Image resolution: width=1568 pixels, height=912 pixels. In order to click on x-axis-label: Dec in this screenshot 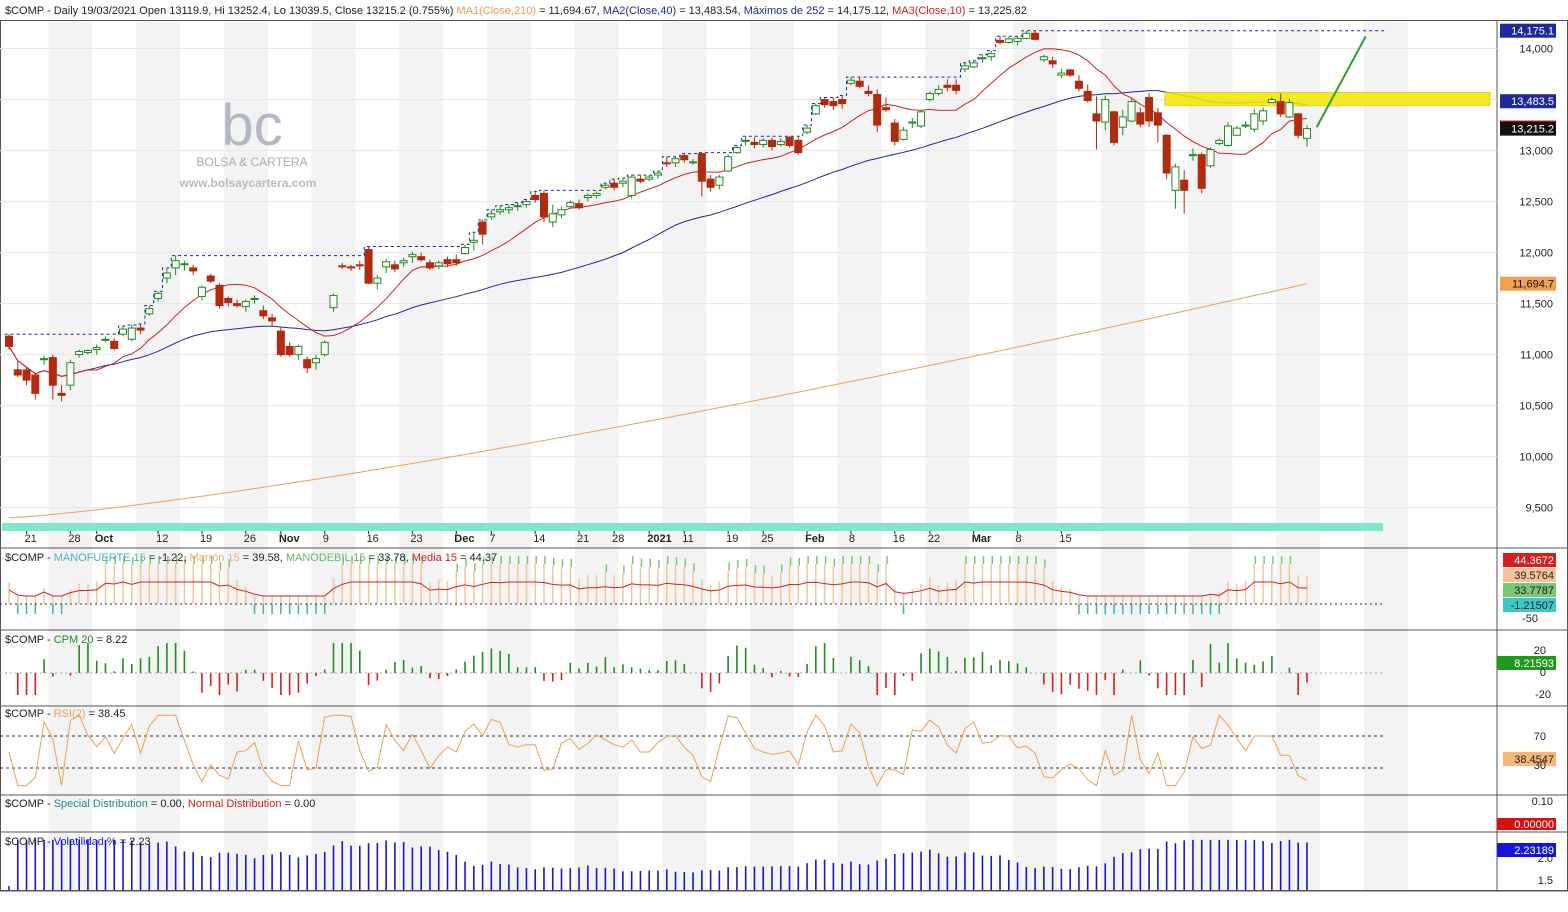, I will do `click(464, 539)`.